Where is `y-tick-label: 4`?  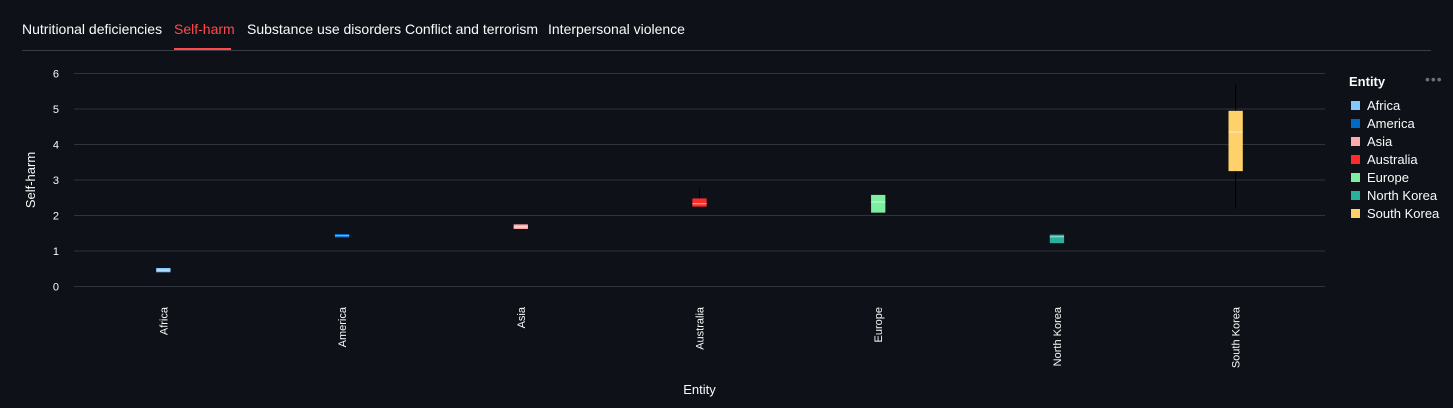 y-tick-label: 4 is located at coordinates (56, 146).